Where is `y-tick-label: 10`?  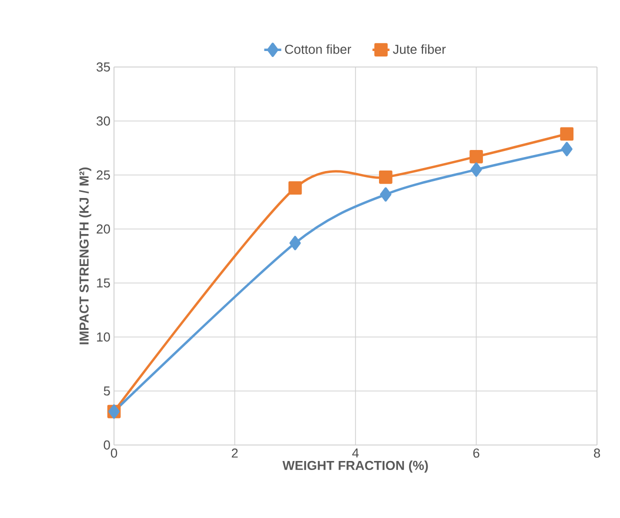
y-tick-label: 10 is located at coordinates (103, 337).